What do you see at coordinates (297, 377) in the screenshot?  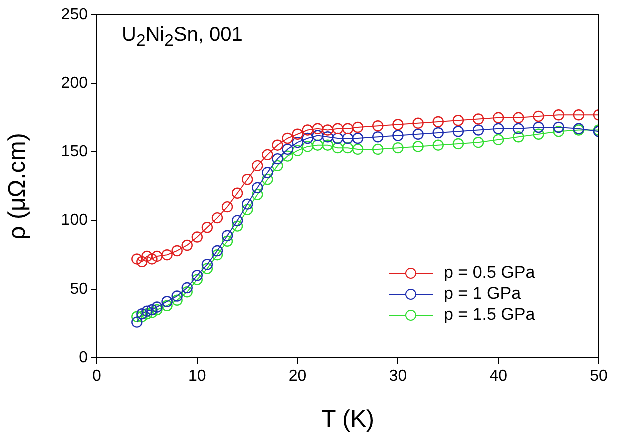 I see `x-tick-label: 20` at bounding box center [297, 377].